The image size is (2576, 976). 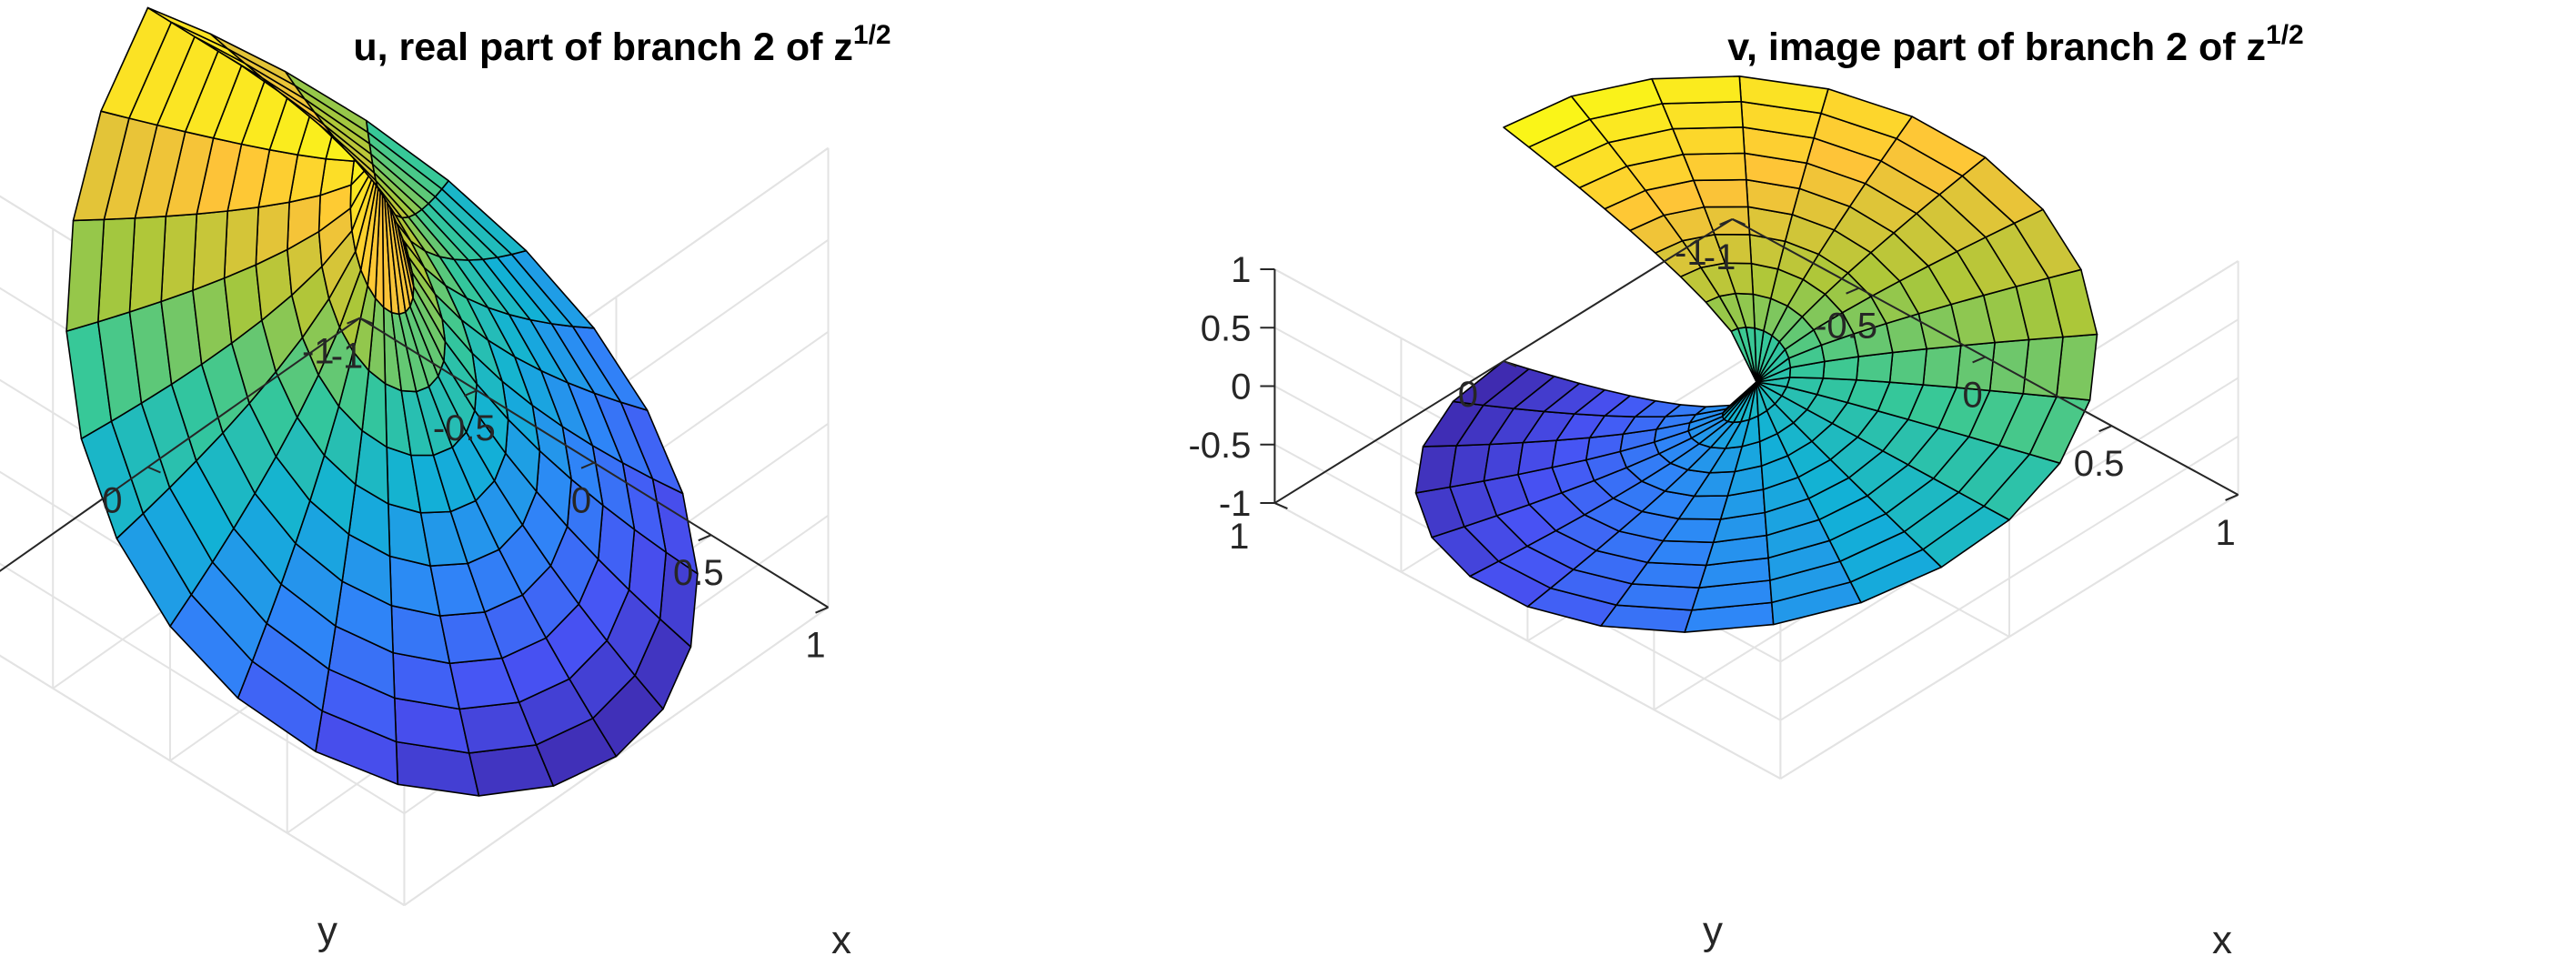 I want to click on z-tick-label: 0.5, so click(x=1226, y=328).